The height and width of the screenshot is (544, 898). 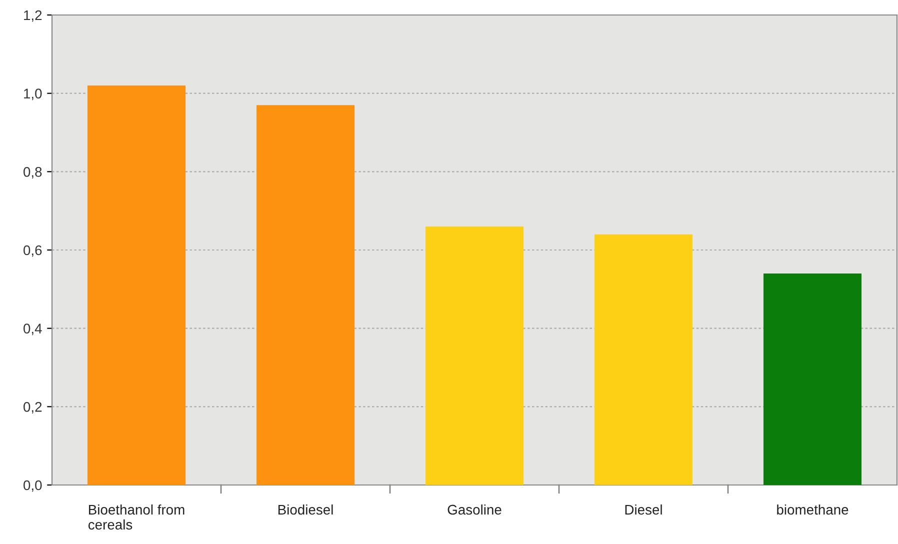 What do you see at coordinates (812, 509) in the screenshot?
I see `x-tick-label: biomethane` at bounding box center [812, 509].